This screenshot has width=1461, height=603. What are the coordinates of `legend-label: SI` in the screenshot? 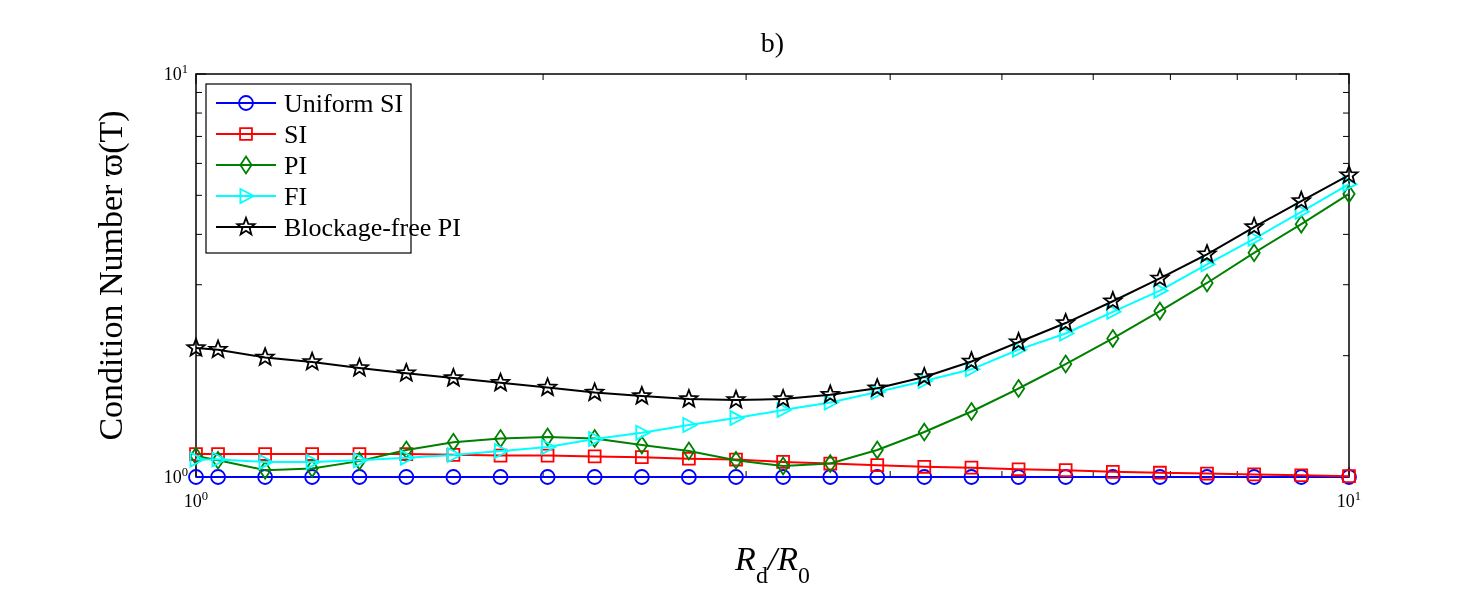 It's located at (296, 134).